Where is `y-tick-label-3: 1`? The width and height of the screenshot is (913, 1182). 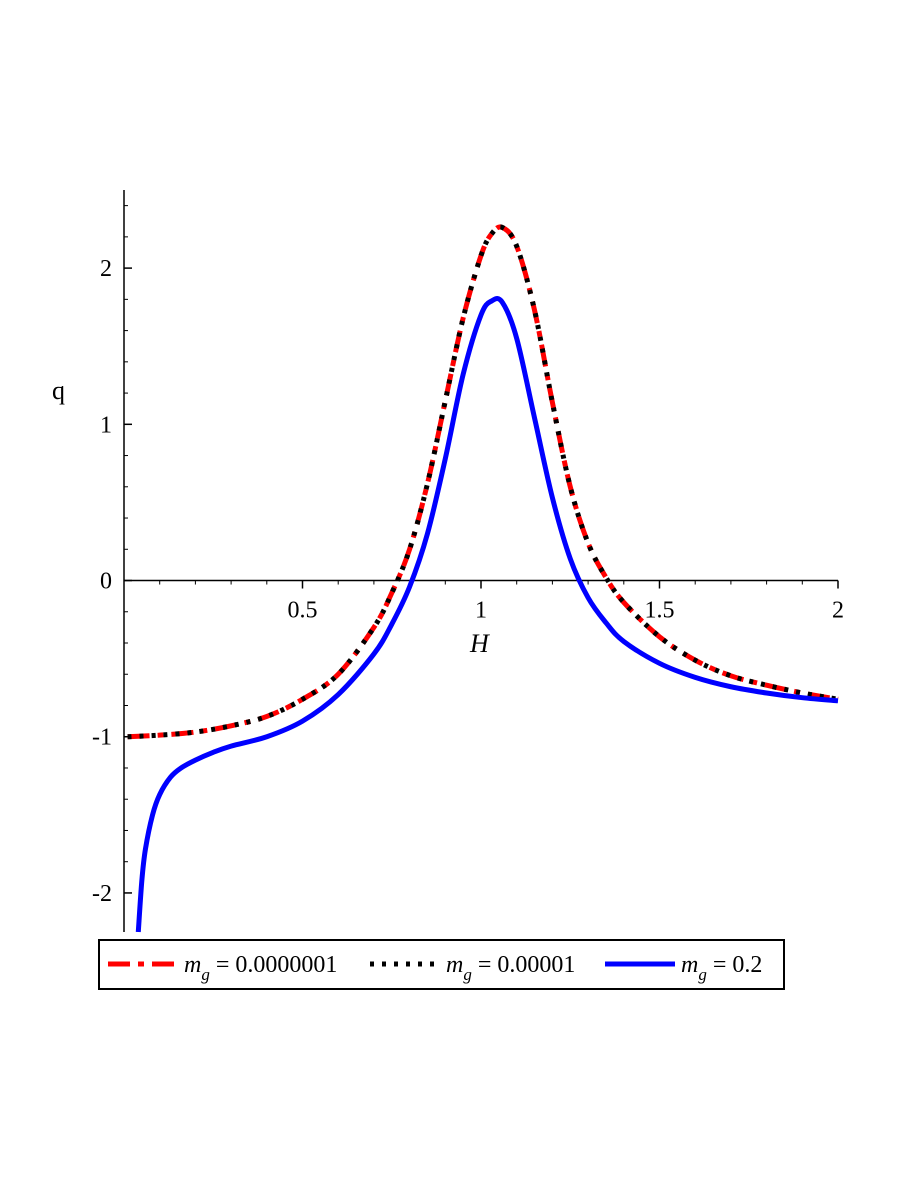
y-tick-label-3: 1 is located at coordinates (106, 425).